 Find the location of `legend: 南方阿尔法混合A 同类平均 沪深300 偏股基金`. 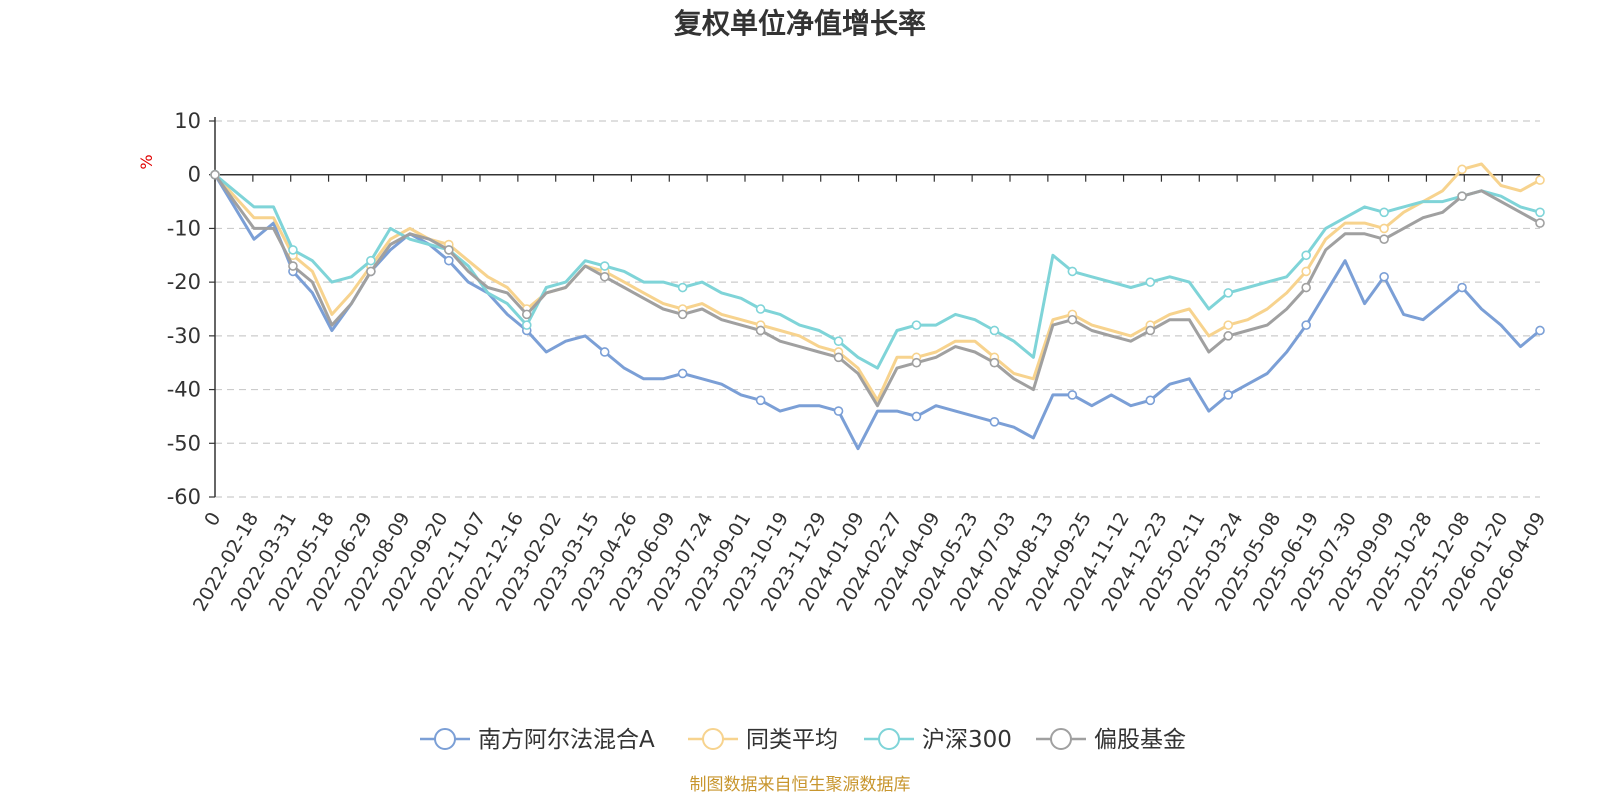

legend: 南方阿尔法混合A 同类平均 沪深300 偏股基金 is located at coordinates (803, 740).